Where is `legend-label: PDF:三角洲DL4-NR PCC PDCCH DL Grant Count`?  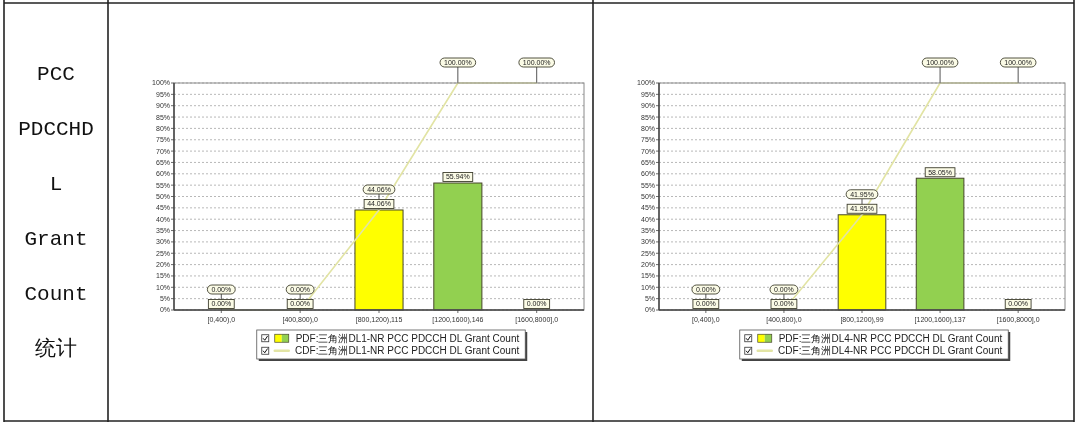
legend-label: PDF:三角洲DL4-NR PCC PDCCH DL Grant Count is located at coordinates (890, 338).